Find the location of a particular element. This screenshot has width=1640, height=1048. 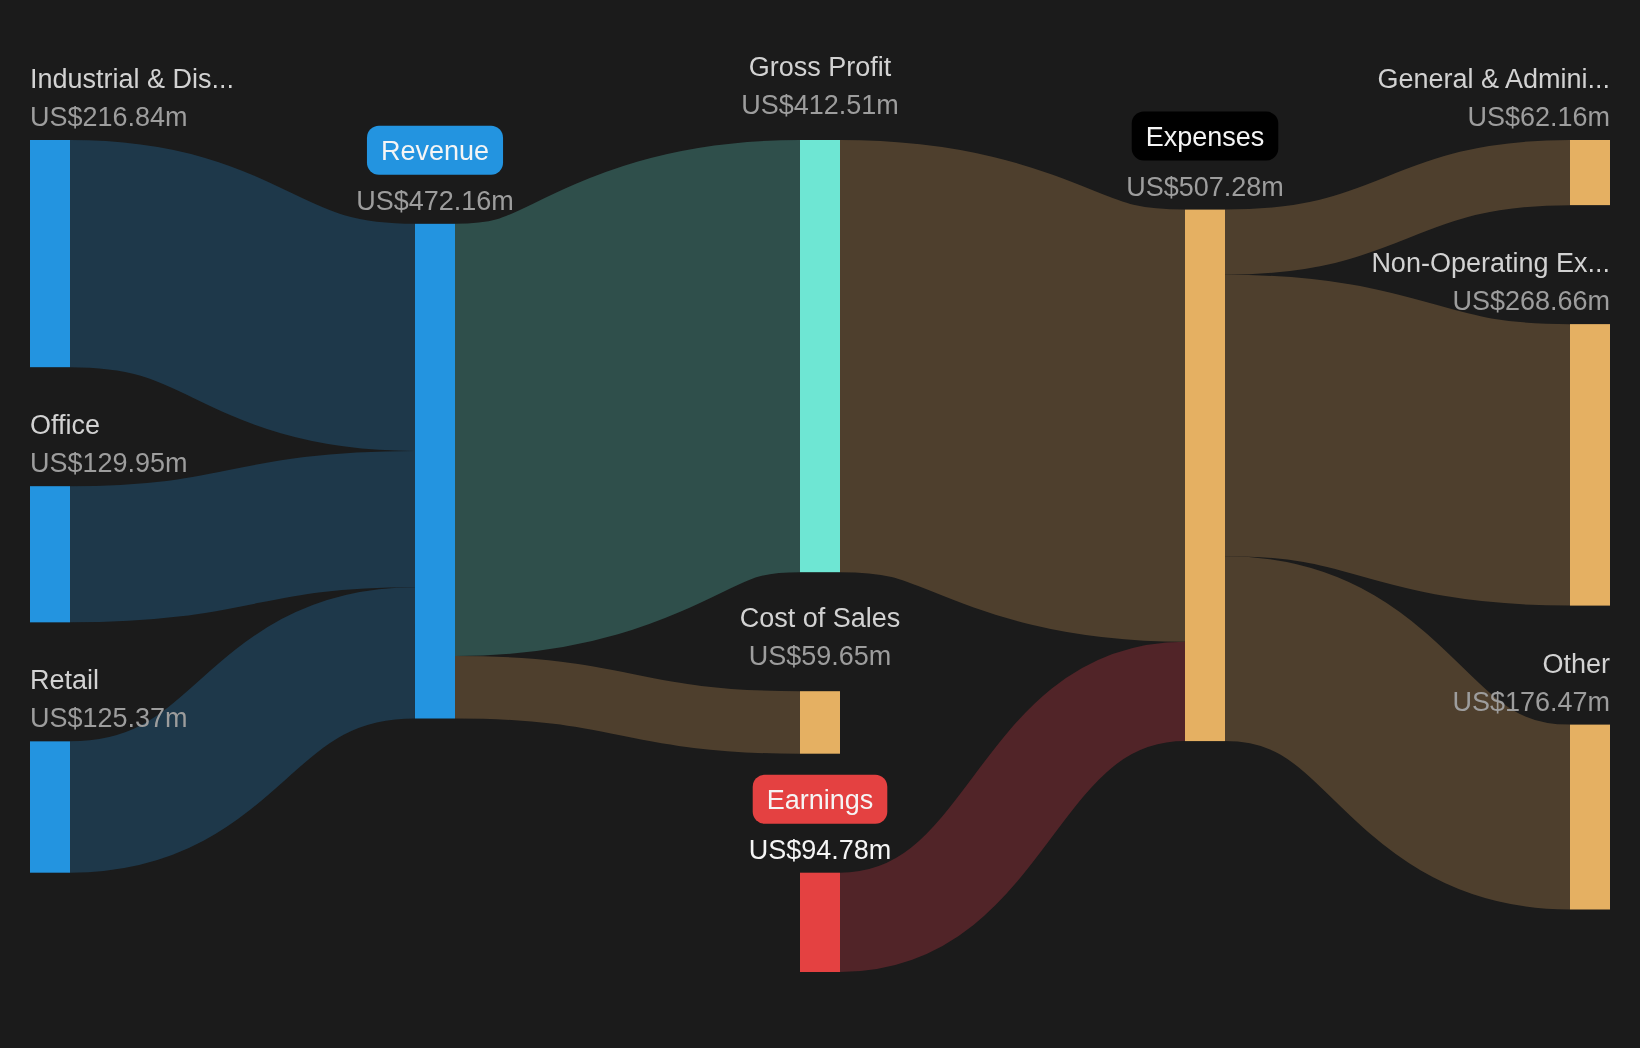

data-label: US$94.78m is located at coordinates (820, 849).